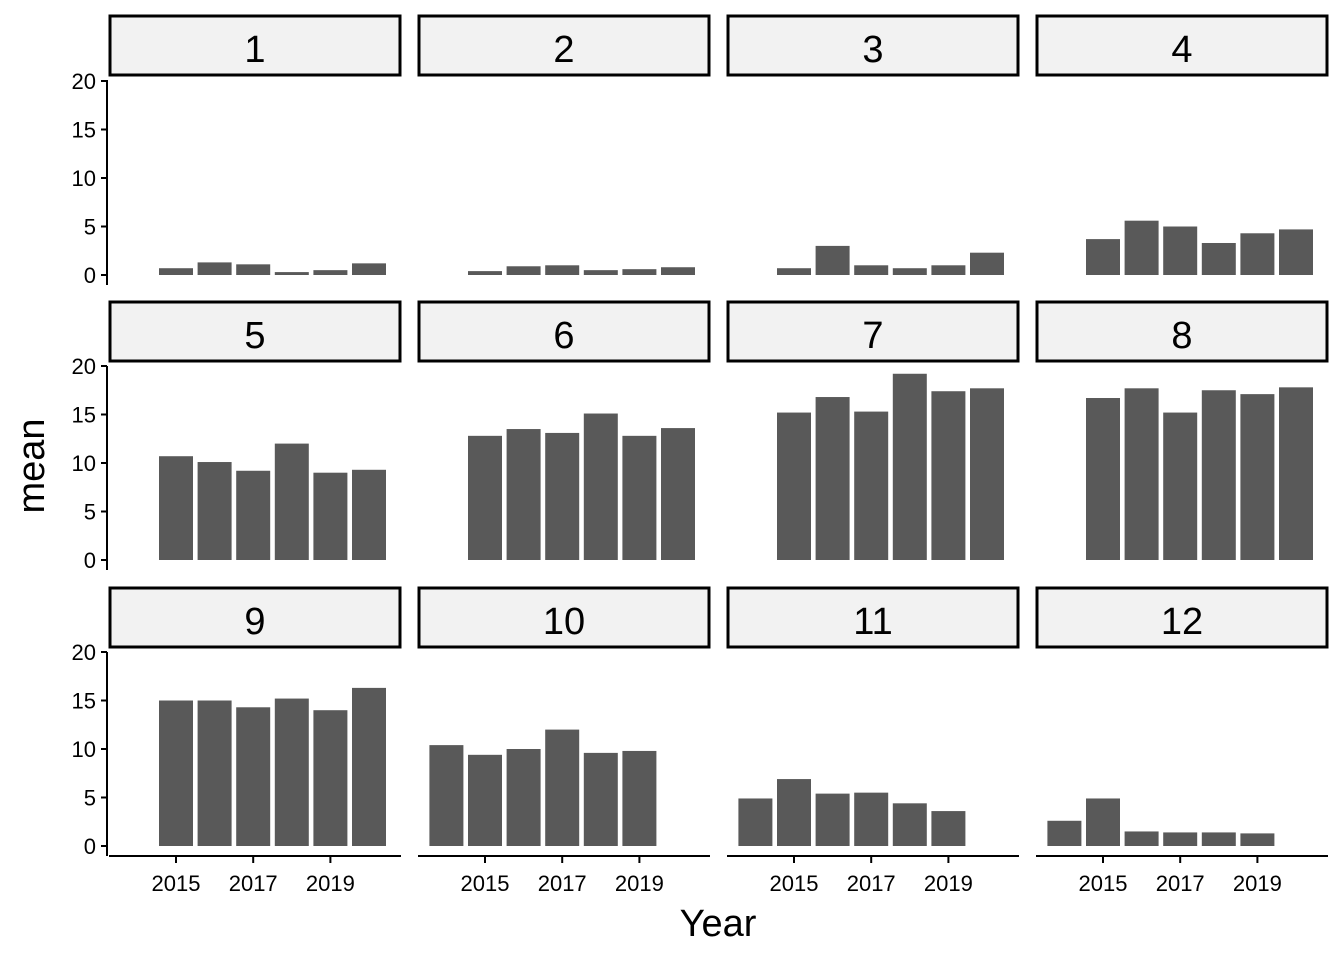  What do you see at coordinates (873, 430) in the screenshot?
I see `panel-7: 7` at bounding box center [873, 430].